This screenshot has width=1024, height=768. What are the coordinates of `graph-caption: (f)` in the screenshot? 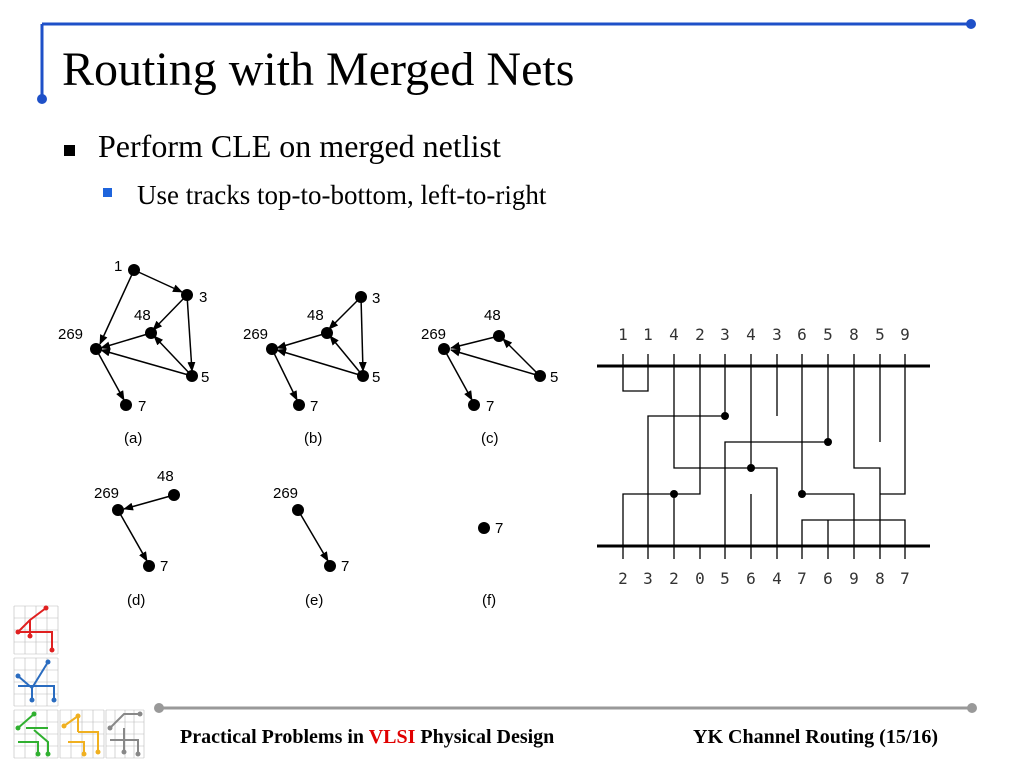 It's located at (489, 600).